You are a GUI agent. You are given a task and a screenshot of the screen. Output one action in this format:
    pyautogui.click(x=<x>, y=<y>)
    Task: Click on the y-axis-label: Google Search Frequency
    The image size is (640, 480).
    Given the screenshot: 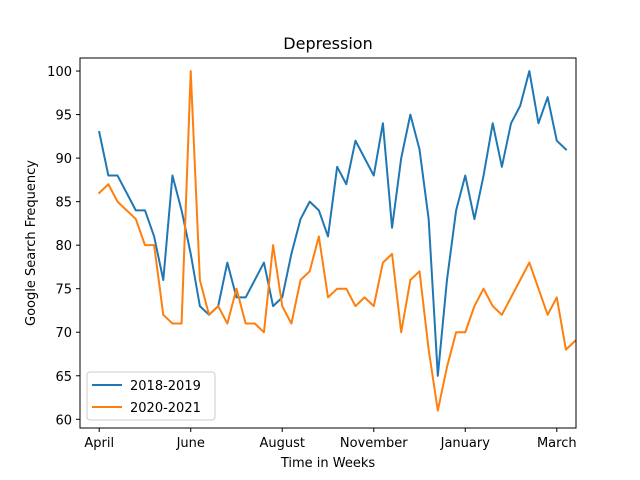 What is the action you would take?
    pyautogui.click(x=31, y=243)
    